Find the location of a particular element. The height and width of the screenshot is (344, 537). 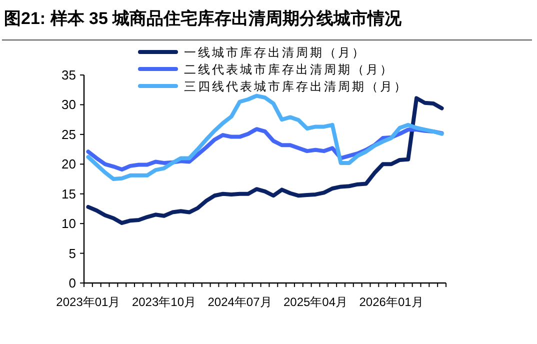

y-tick-label: 30 is located at coordinates (69, 104).